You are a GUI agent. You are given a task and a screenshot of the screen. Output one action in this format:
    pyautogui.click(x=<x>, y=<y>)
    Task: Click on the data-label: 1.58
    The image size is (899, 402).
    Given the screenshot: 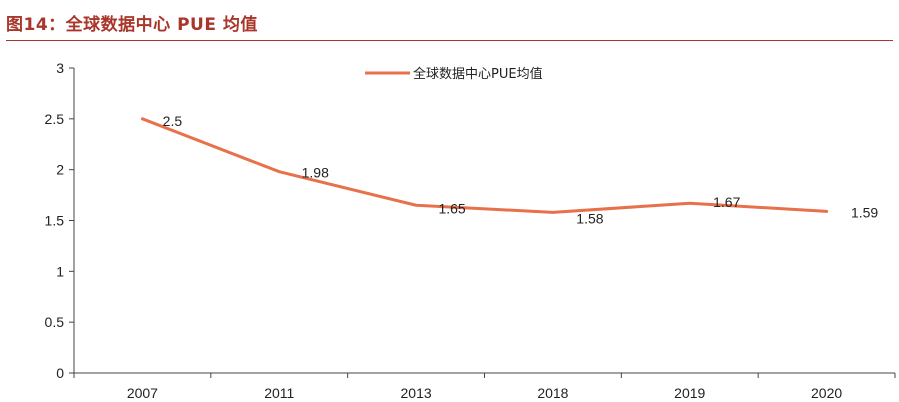 What is the action you would take?
    pyautogui.click(x=589, y=218)
    